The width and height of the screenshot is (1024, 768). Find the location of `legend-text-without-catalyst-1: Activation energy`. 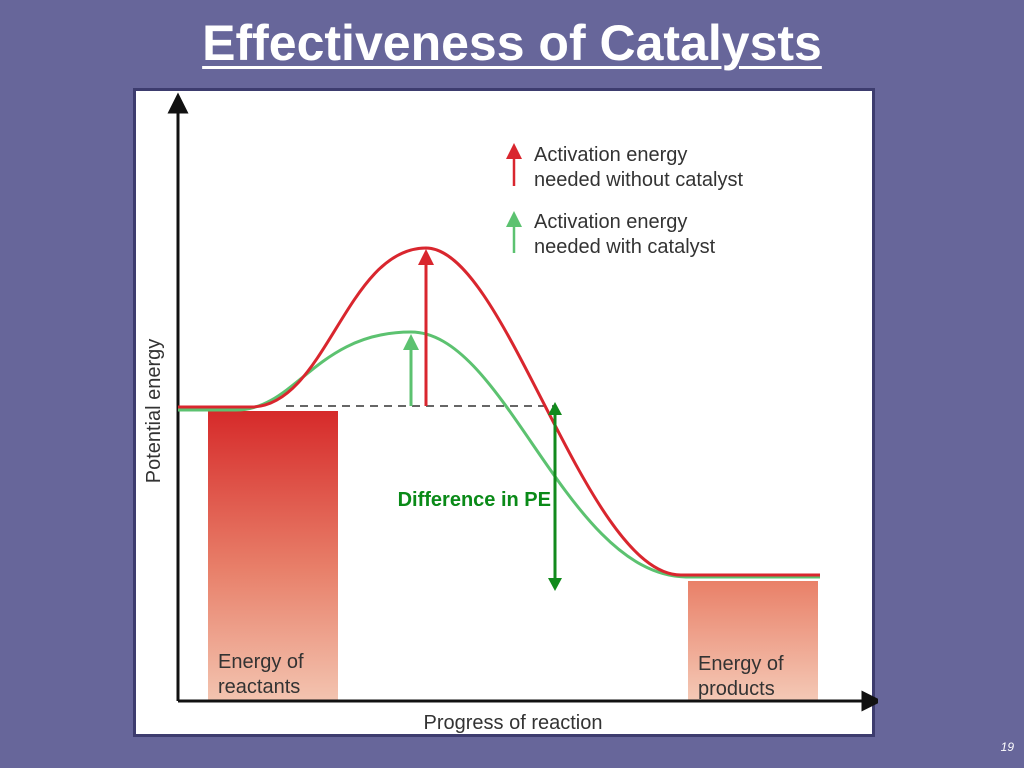

legend-text-without-catalyst-1: Activation energy is located at coordinates (610, 155).